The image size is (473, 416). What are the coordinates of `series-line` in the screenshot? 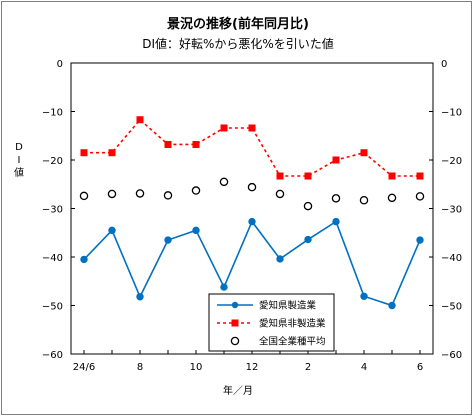 It's located at (252, 263).